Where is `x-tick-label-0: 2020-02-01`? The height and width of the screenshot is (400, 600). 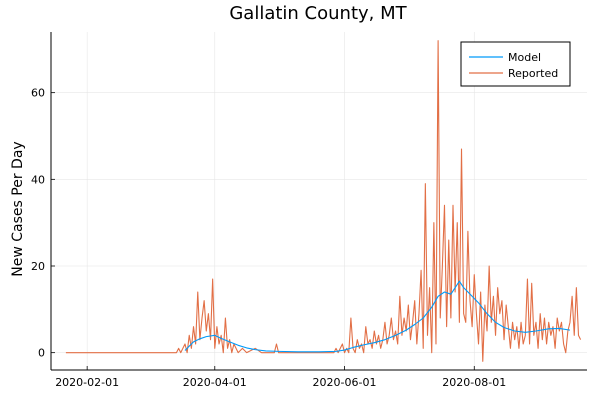
x-tick-label-0: 2020-02-01 is located at coordinates (87, 382).